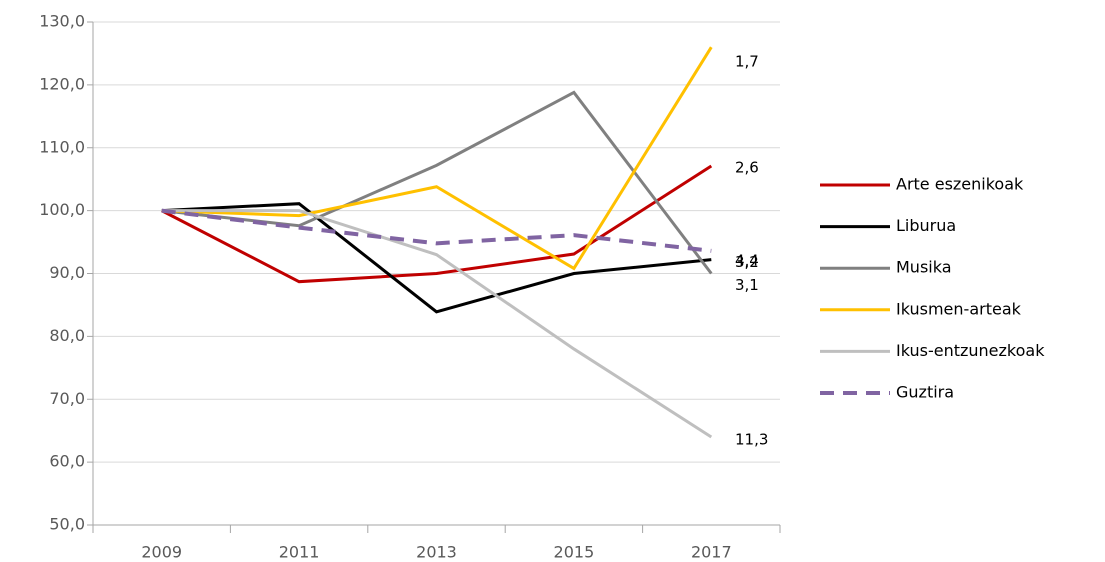 The image size is (1105, 562). Describe the element at coordinates (62, 209) in the screenshot. I see `y-tick-label: 100,0` at that location.